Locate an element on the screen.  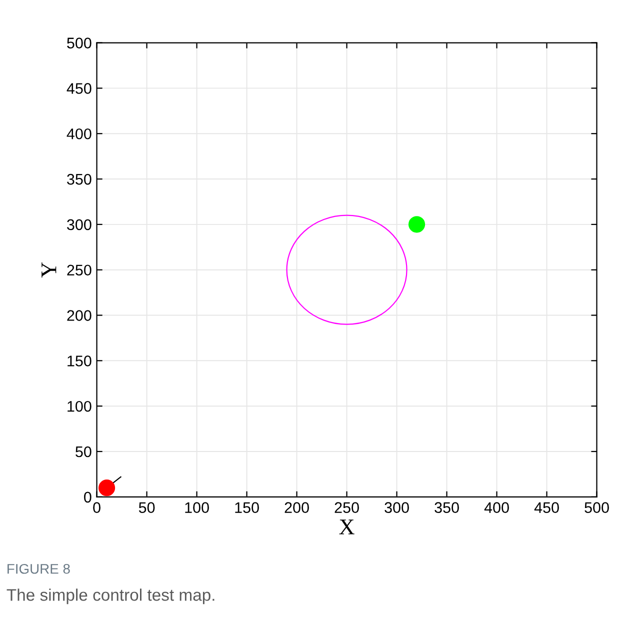
x-tick-label: 150 is located at coordinates (247, 507).